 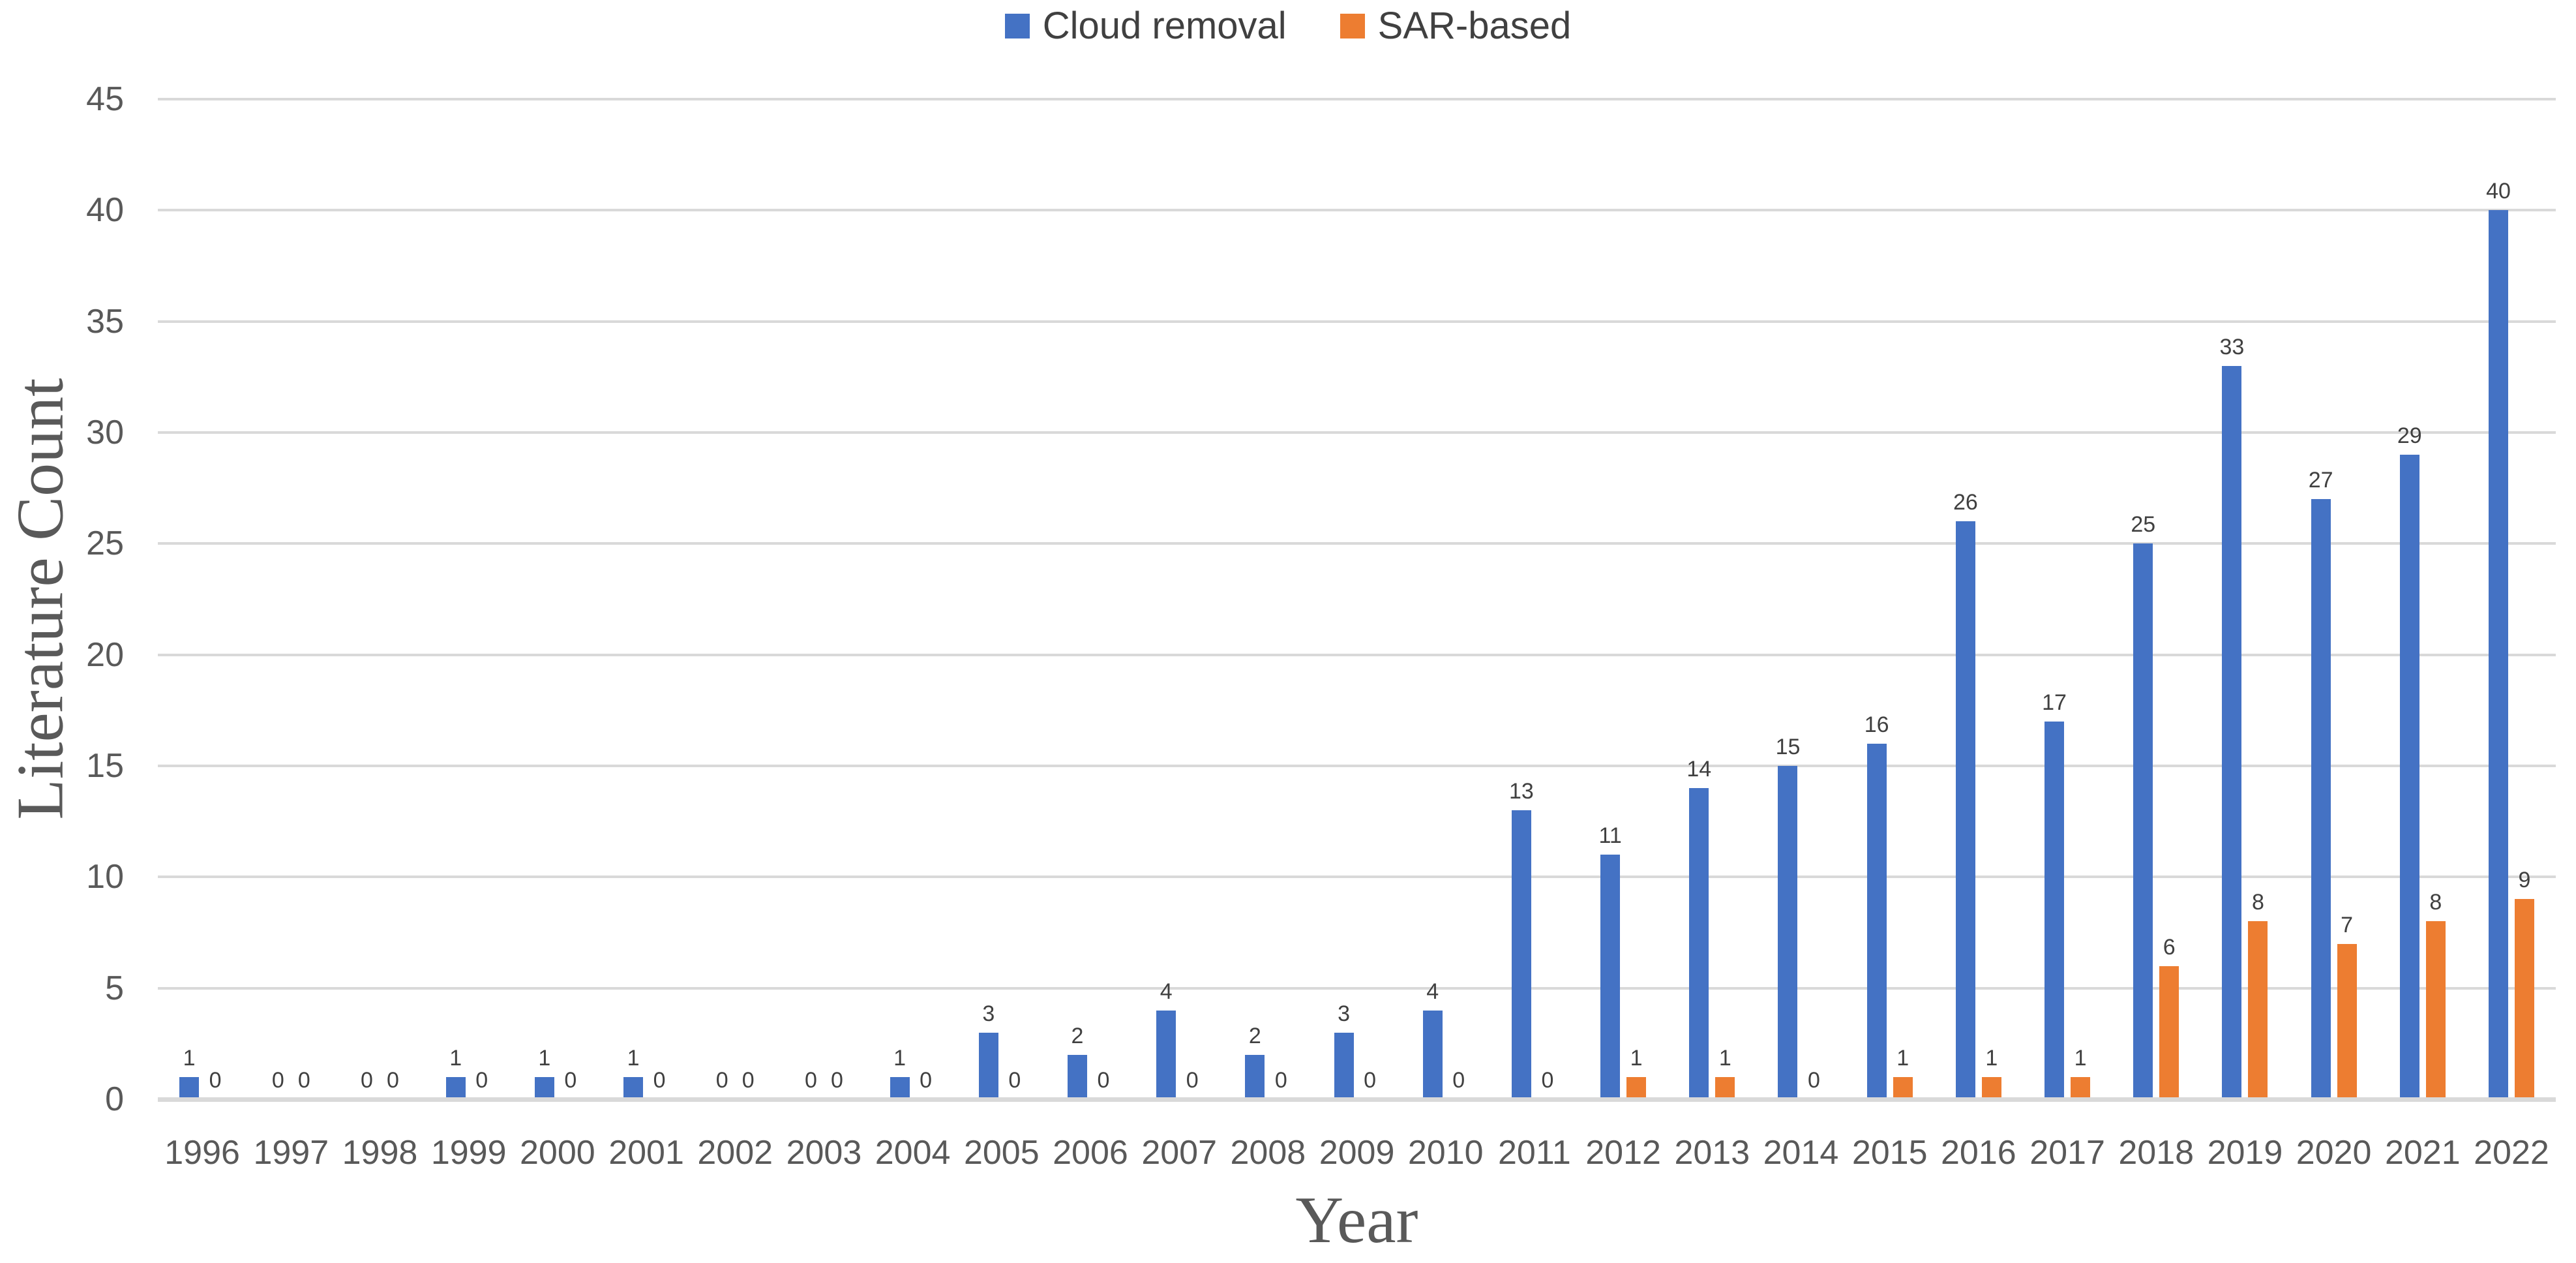 I want to click on bar-col-cloud-removal-2001: 1, so click(x=633, y=599).